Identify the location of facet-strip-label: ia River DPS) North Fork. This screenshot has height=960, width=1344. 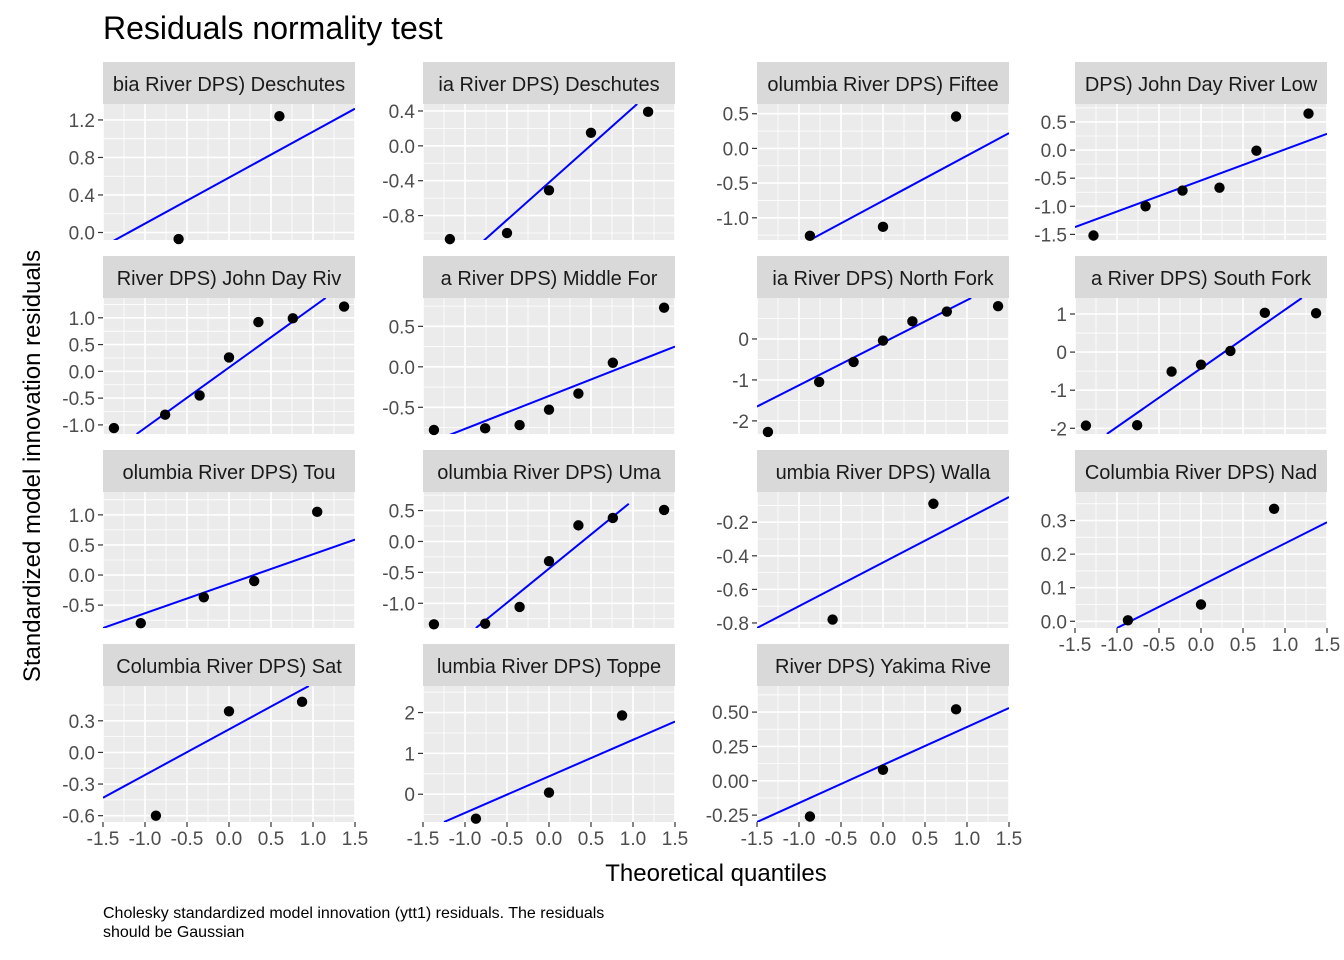
(883, 279).